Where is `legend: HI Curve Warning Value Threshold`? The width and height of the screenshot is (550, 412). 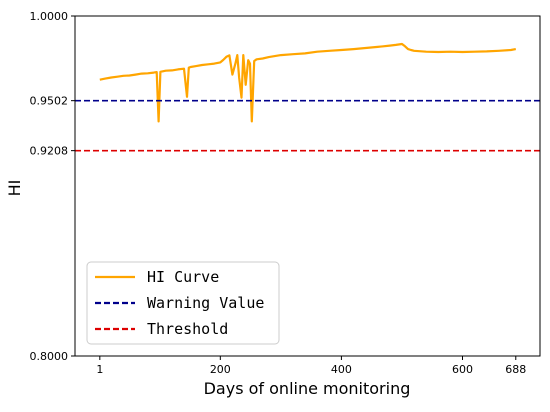 legend: HI Curve Warning Value Threshold is located at coordinates (183, 303).